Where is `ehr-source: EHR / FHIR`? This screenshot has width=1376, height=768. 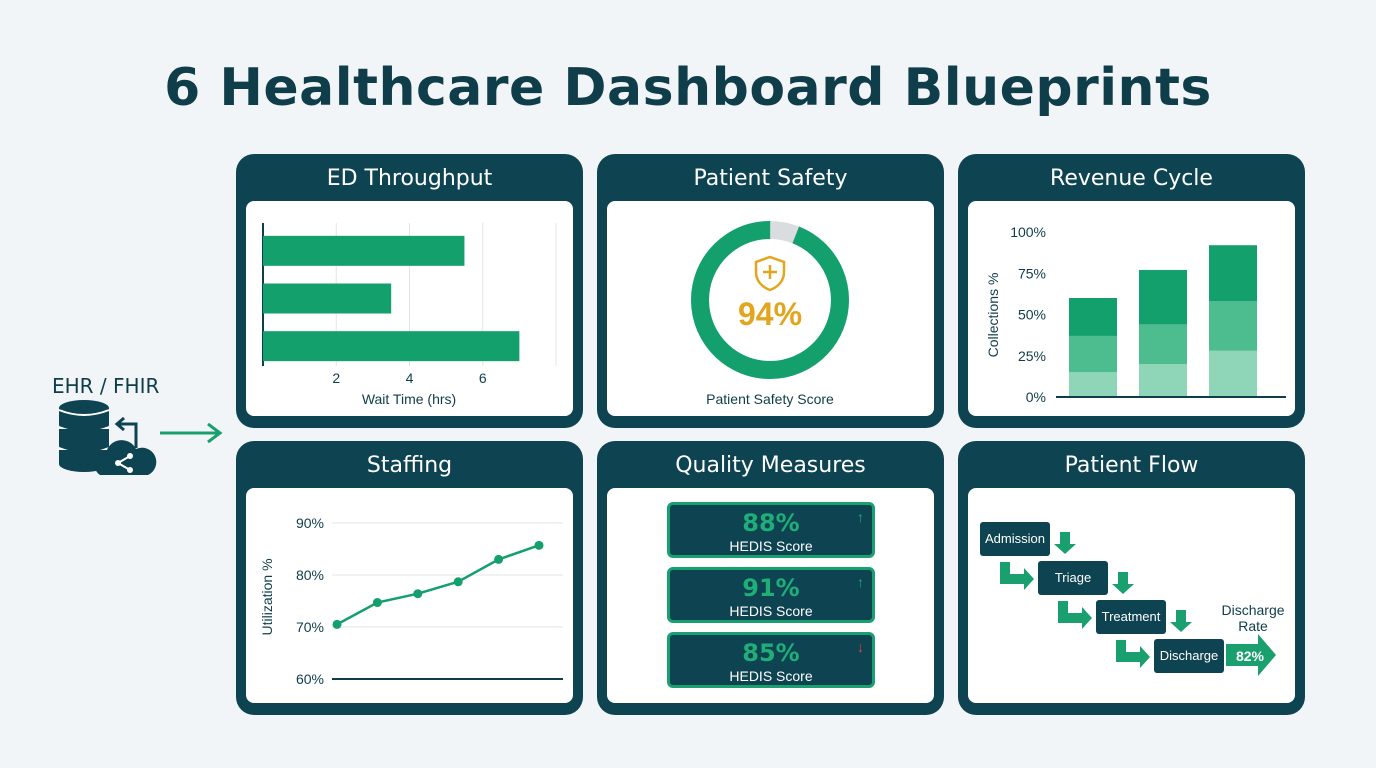 ehr-source: EHR / FHIR is located at coordinates (135, 432).